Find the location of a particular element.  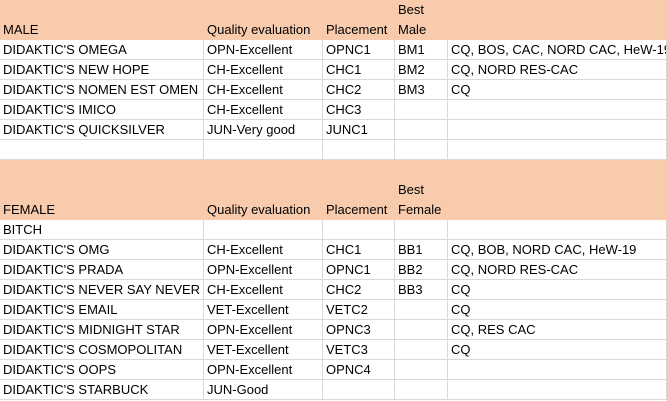

table-cell: BB3 is located at coordinates (421, 290).